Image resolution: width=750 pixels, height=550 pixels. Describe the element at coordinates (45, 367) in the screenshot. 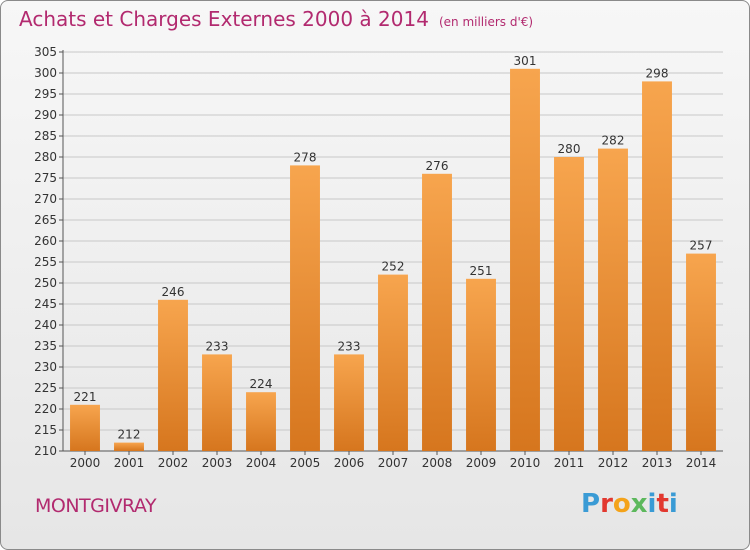

I see `y-tick-label: 230` at that location.